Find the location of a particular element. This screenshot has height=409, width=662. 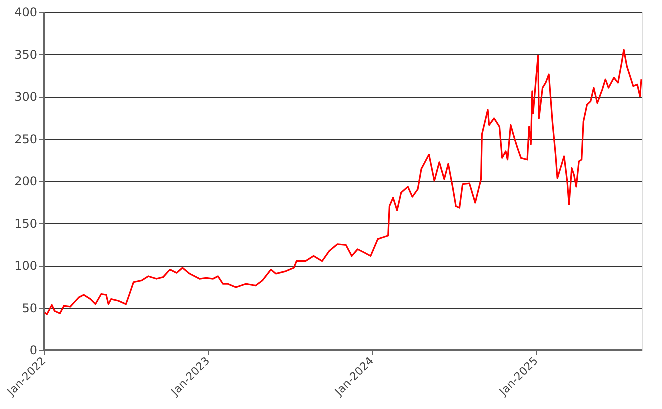

y-tick-label: 100 is located at coordinates (26, 266).